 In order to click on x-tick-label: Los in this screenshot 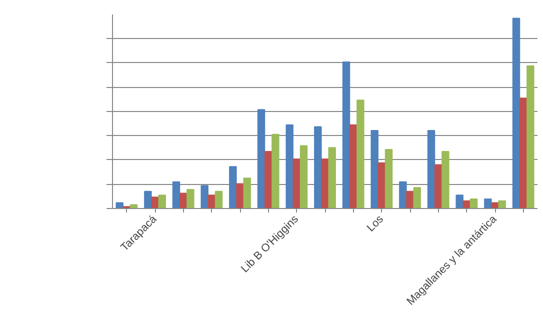, I will do `click(375, 223)`.